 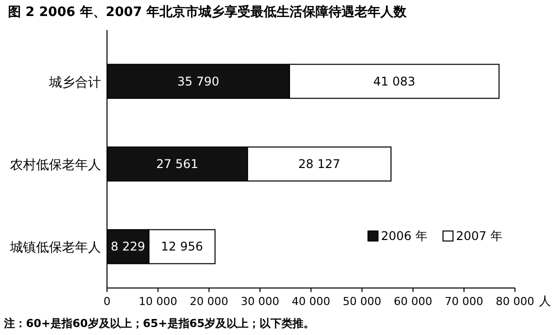 I want to click on category: 城镇低保老年人, so click(x=55, y=248).